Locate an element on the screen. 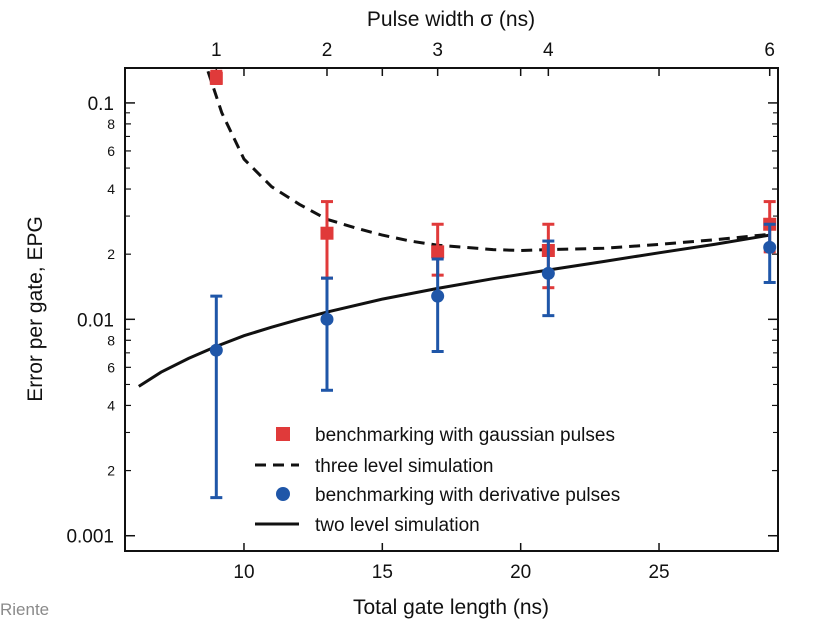 This screenshot has width=820, height=636. y-major-tick-label: 0.01 is located at coordinates (95, 320).